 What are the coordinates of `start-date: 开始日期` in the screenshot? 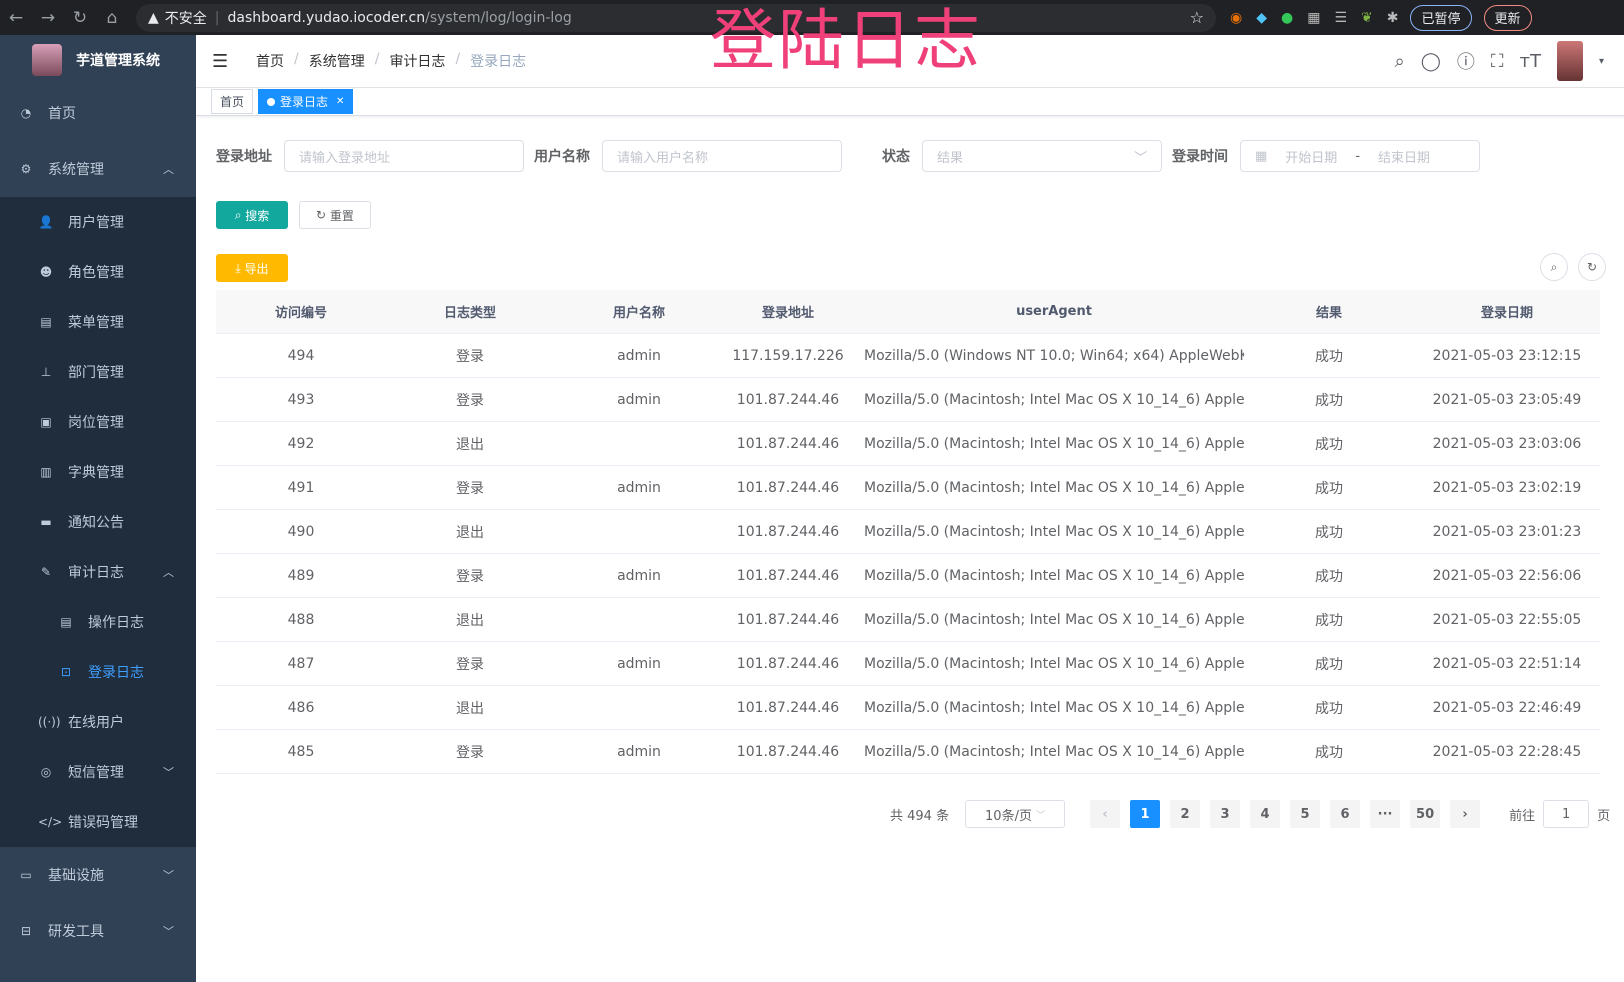 It's located at (1311, 158).